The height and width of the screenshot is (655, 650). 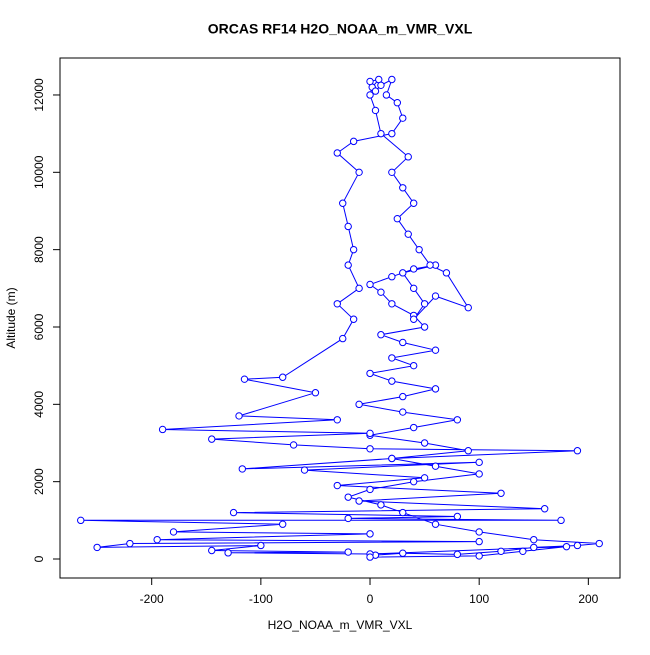 What do you see at coordinates (39, 249) in the screenshot?
I see `y-tick-label: 8000` at bounding box center [39, 249].